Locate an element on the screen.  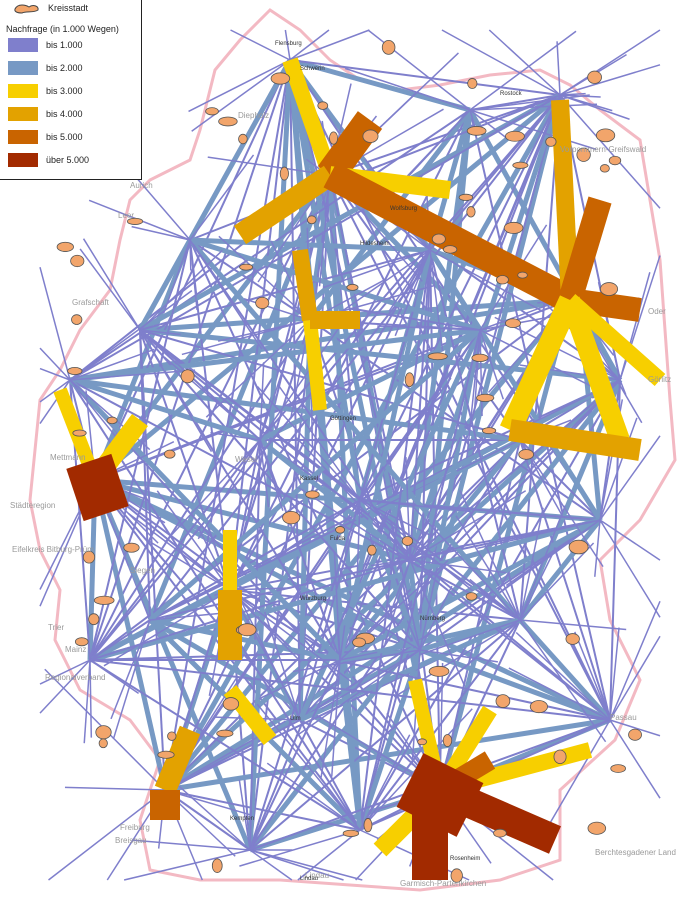
legend-label-4: bis 4.000 is located at coordinates (64, 114).